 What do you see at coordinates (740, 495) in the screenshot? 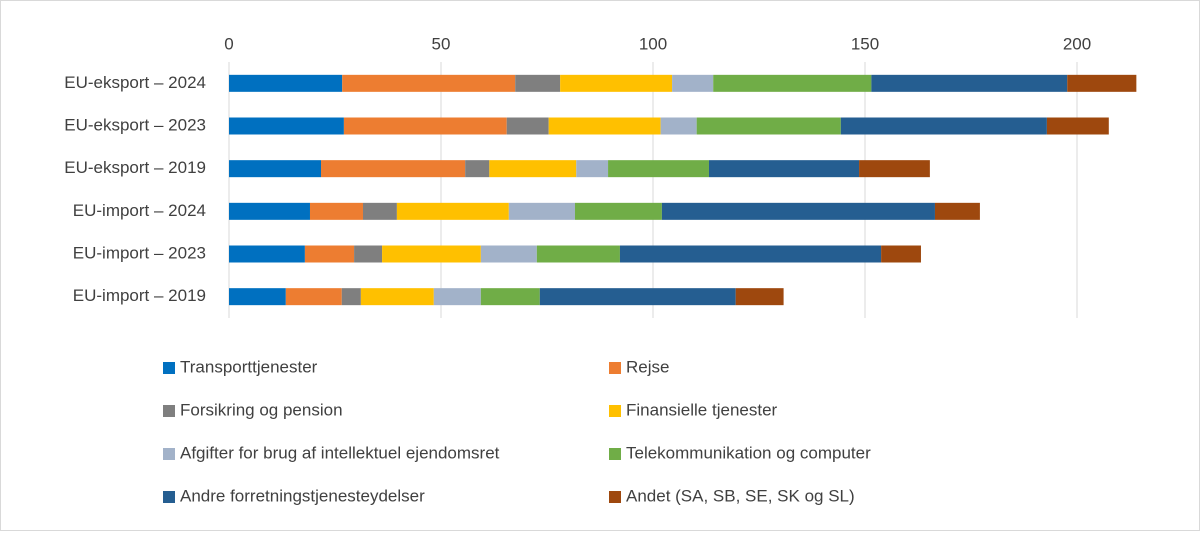
I see `legend-label: Andet (SA, SB, SE, SK og SL)` at bounding box center [740, 495].